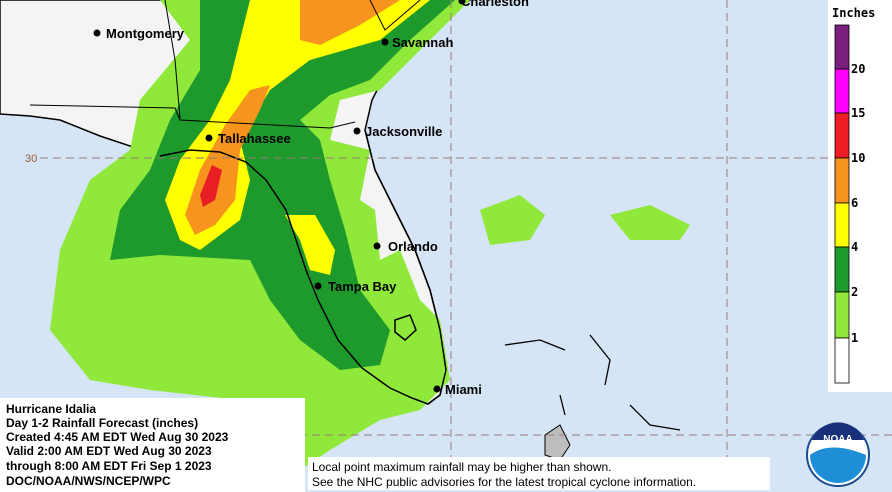 This screenshot has height=492, width=892. I want to click on info-line: DOC/NOAA/NWS/NCEP/WPC, so click(88, 481).